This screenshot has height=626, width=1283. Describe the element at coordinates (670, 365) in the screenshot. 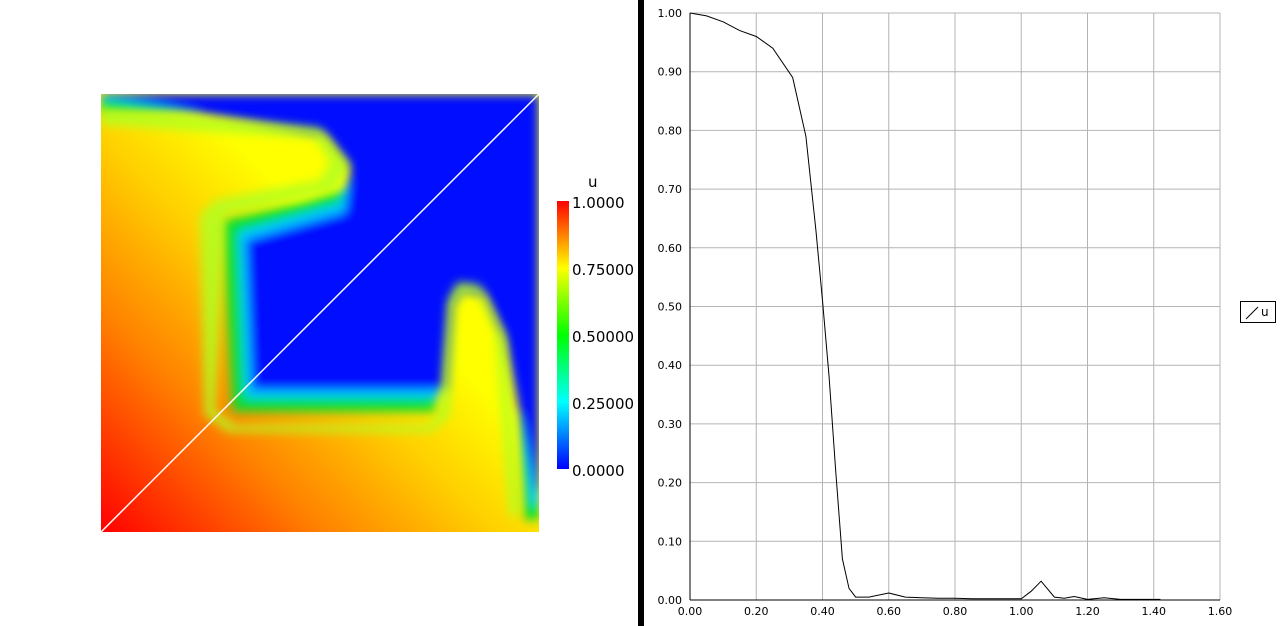

I see `y-tick-label: 0.40` at that location.